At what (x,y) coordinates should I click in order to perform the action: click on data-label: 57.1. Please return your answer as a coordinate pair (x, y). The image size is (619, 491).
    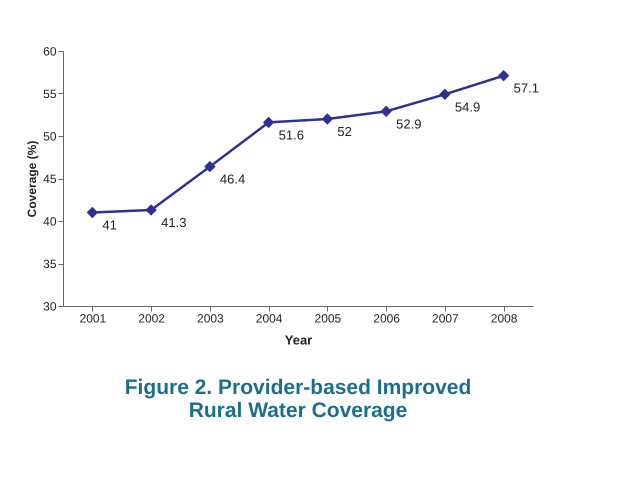
    Looking at the image, I should click on (526, 88).